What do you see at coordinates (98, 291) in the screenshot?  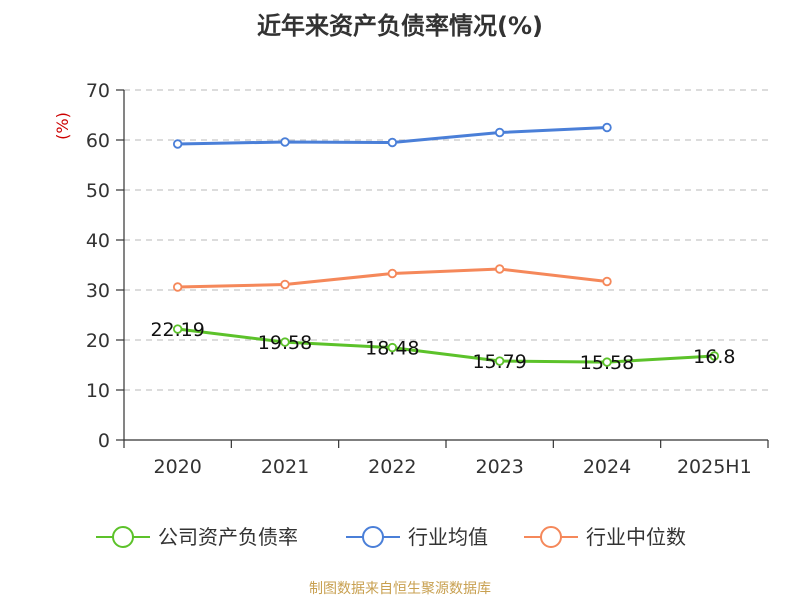 I see `y-tick-label: 30` at bounding box center [98, 291].